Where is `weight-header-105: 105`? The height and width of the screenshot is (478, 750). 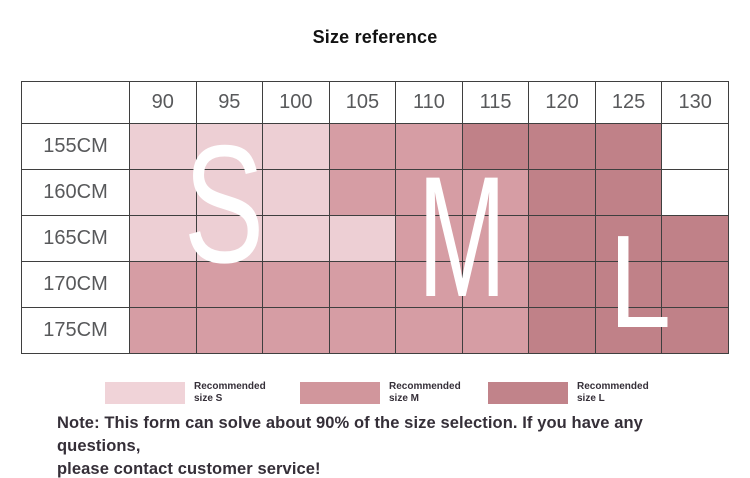
weight-header-105: 105 is located at coordinates (362, 102).